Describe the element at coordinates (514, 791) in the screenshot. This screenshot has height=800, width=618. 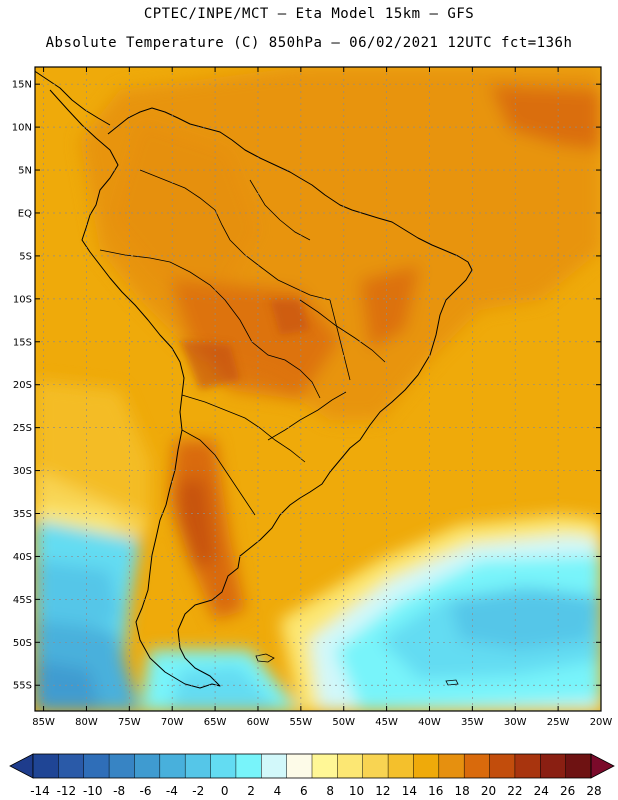
I see `colorbar-label: 22` at that location.